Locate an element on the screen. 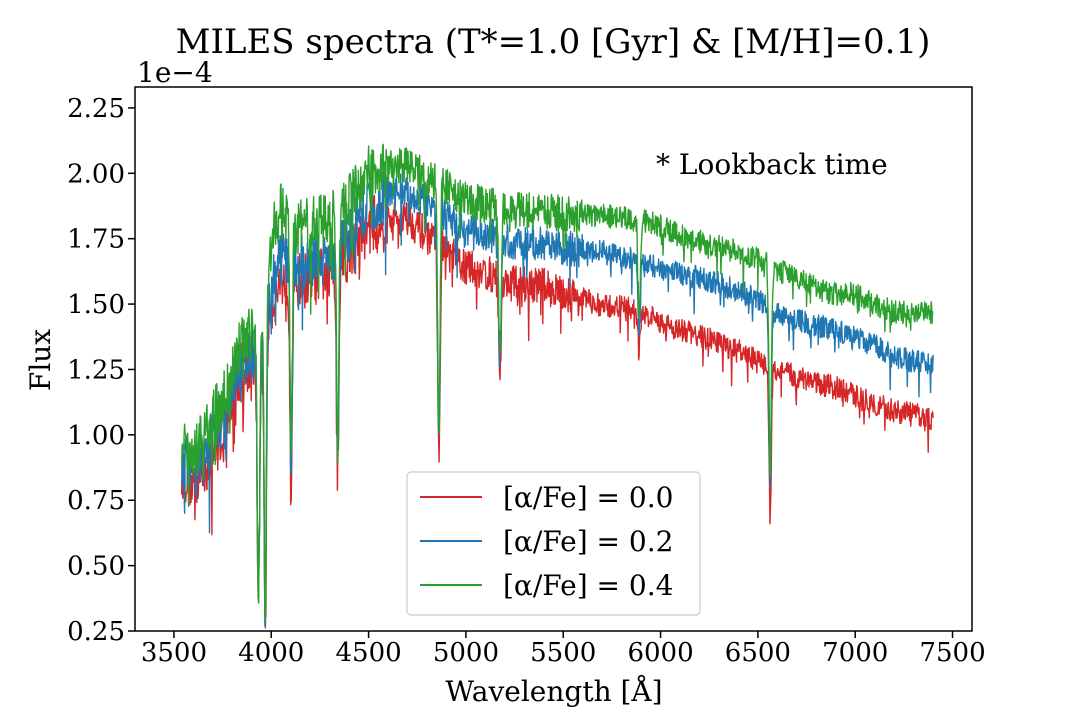 This screenshot has height=720, width=1080. legend-frame is located at coordinates (553, 543).